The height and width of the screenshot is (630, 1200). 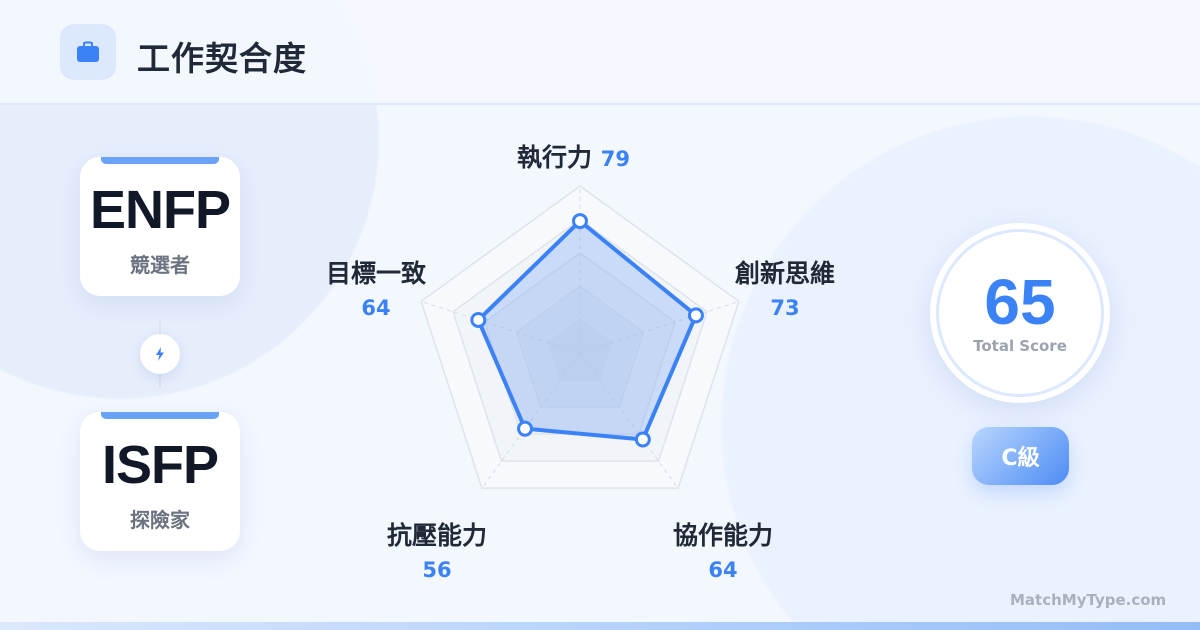 I want to click on type-card-enfp: ENFP 競選者, so click(x=160, y=226).